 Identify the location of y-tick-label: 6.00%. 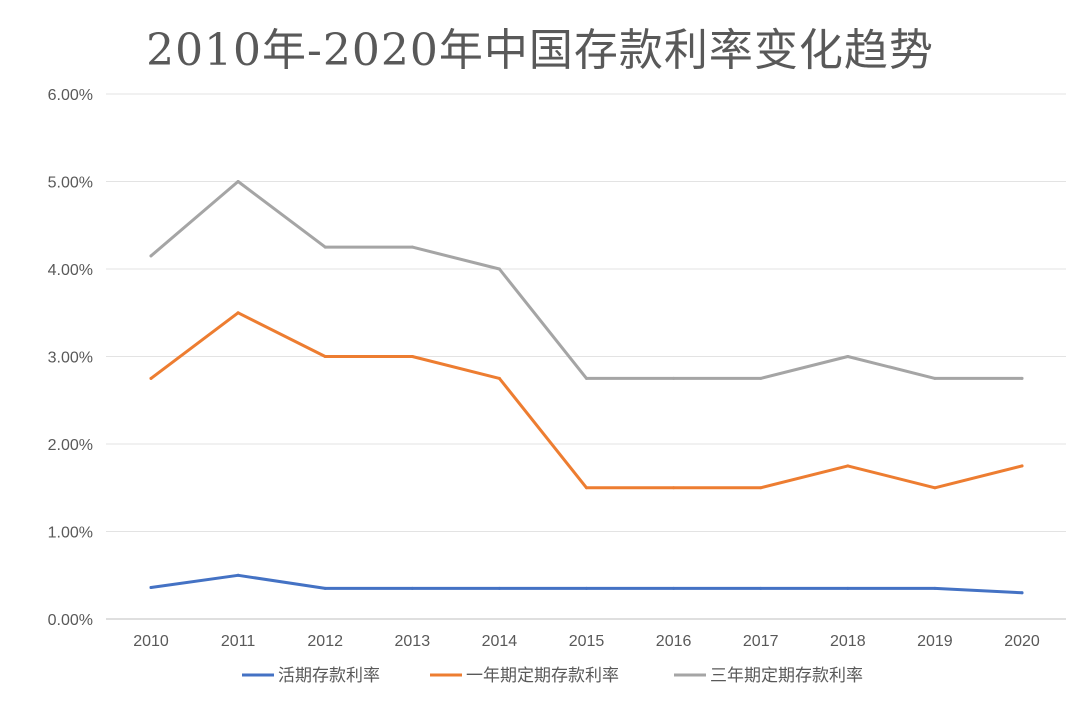
(70, 95).